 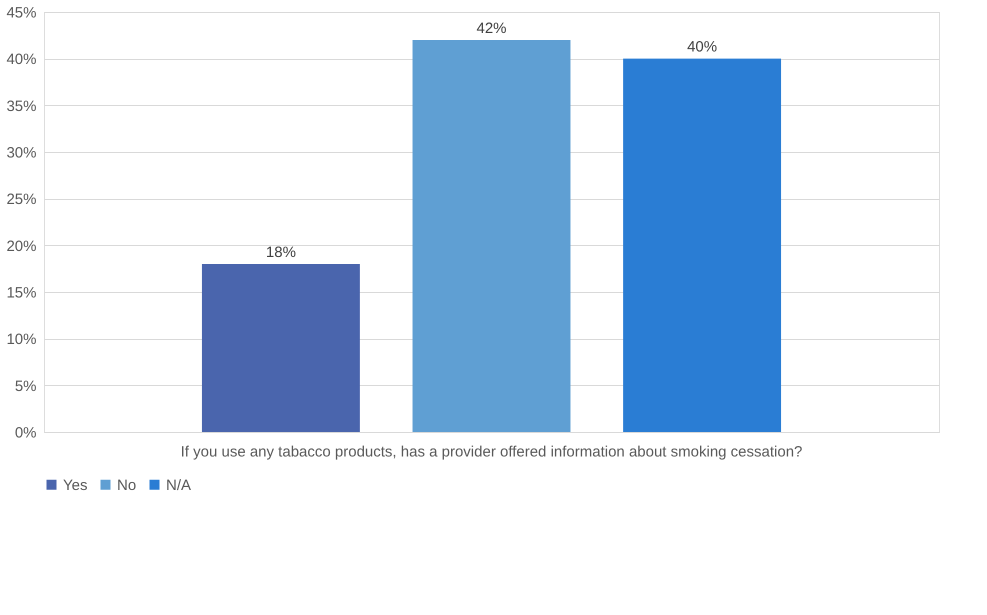 What do you see at coordinates (126, 485) in the screenshot?
I see `legend-label: No` at bounding box center [126, 485].